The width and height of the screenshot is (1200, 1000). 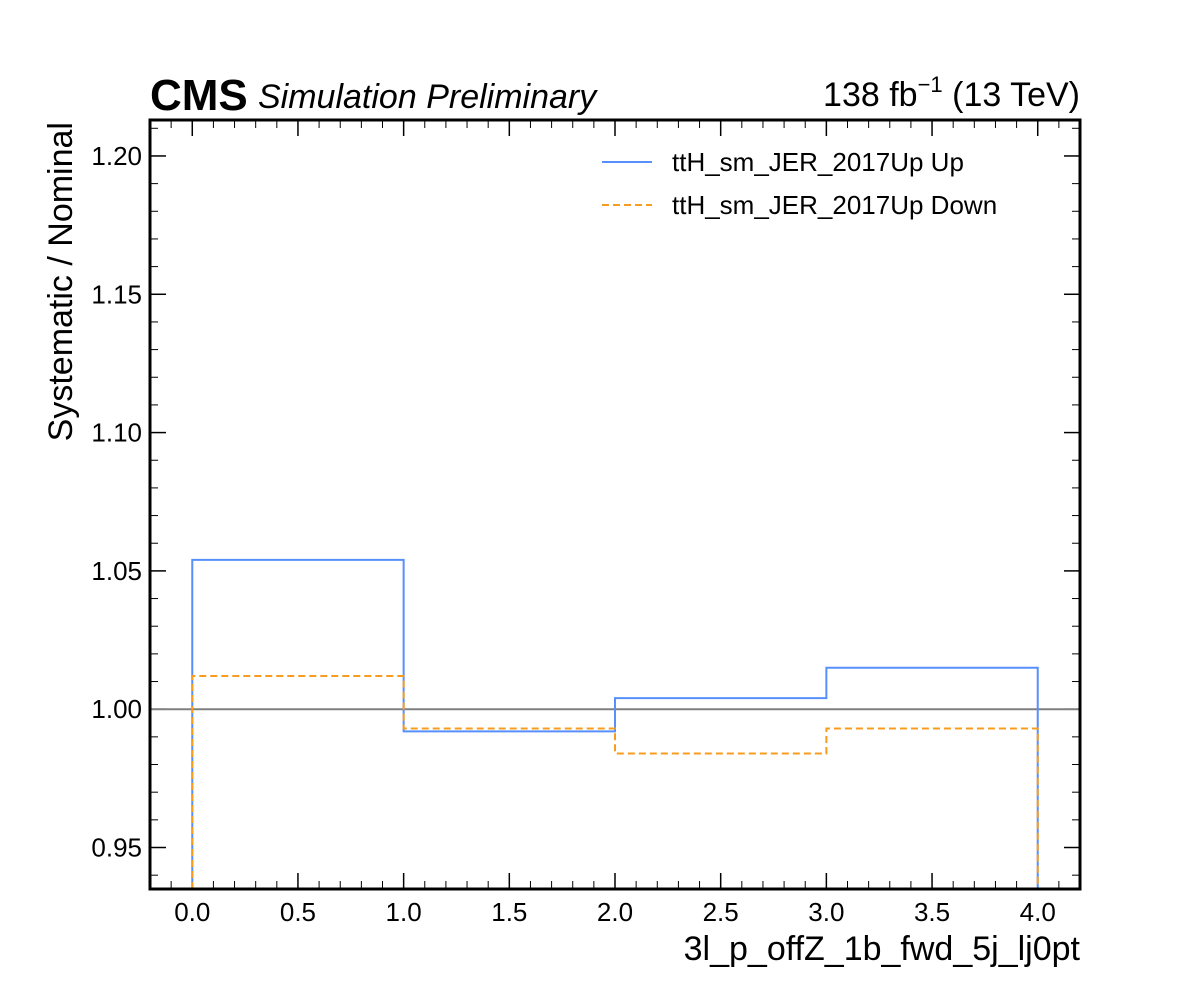 I want to click on legend-label-up: ttH_sm_JER_2017Up Up, so click(x=818, y=162).